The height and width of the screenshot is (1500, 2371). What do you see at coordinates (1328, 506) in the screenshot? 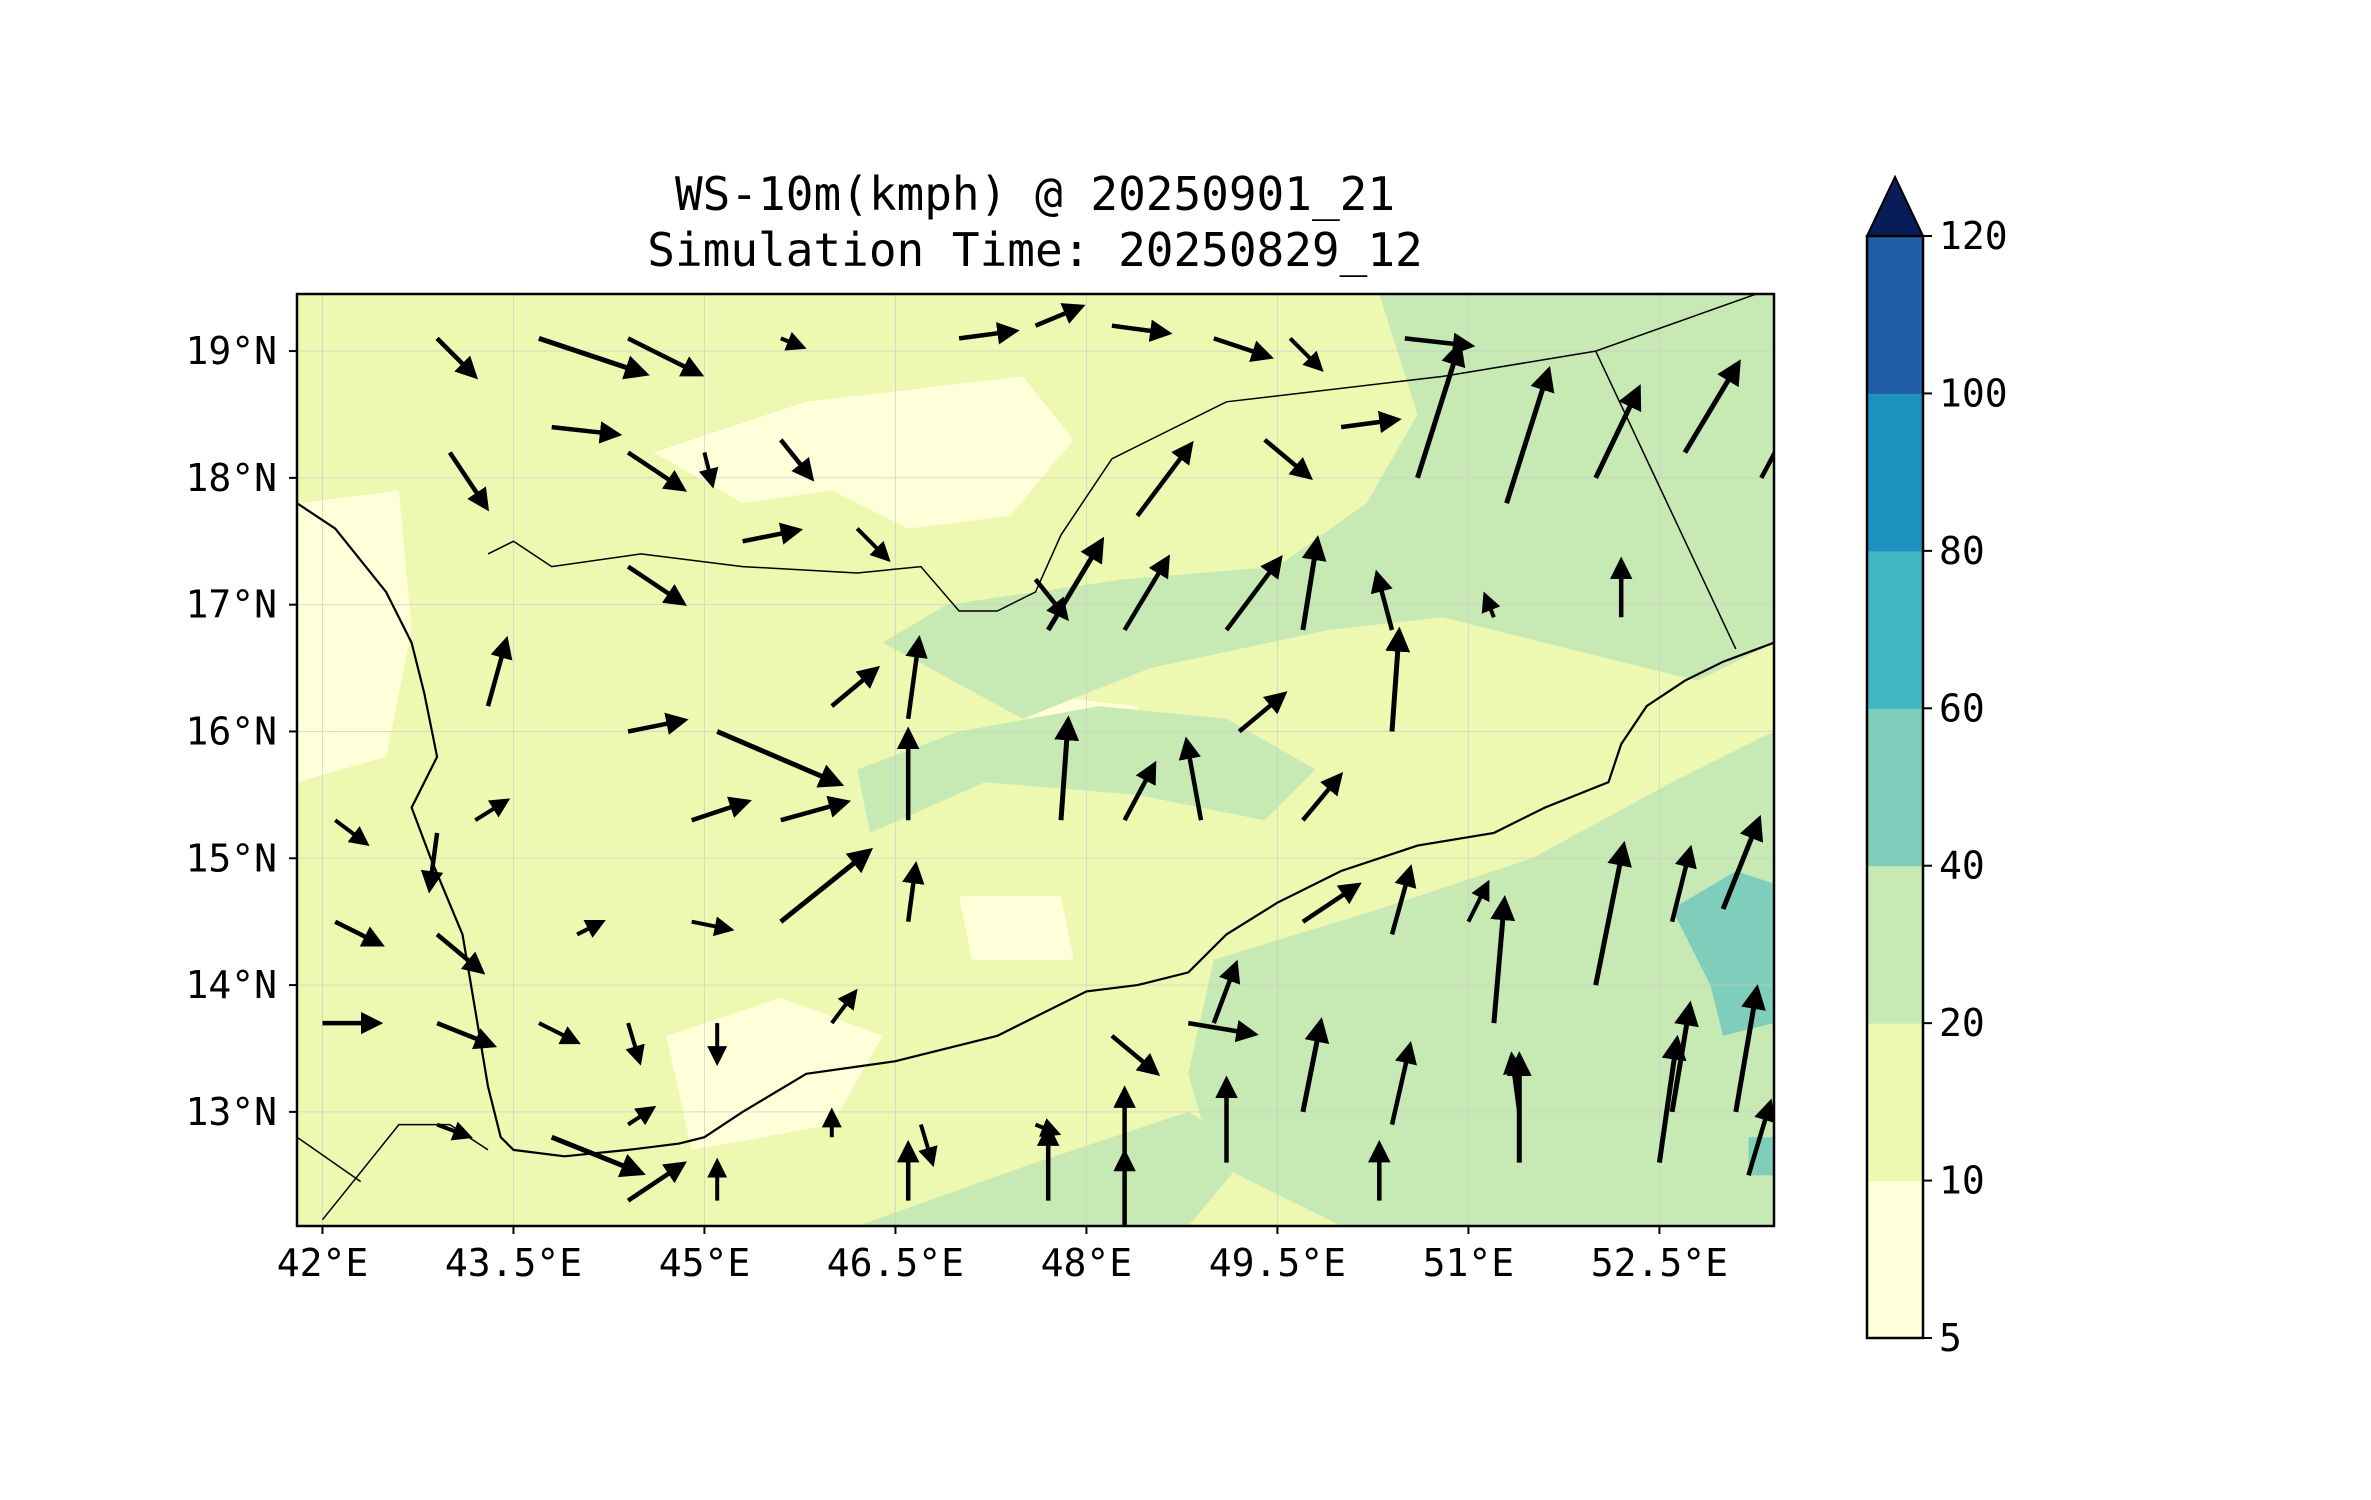
I see `moderate-wind` at bounding box center [1328, 506].